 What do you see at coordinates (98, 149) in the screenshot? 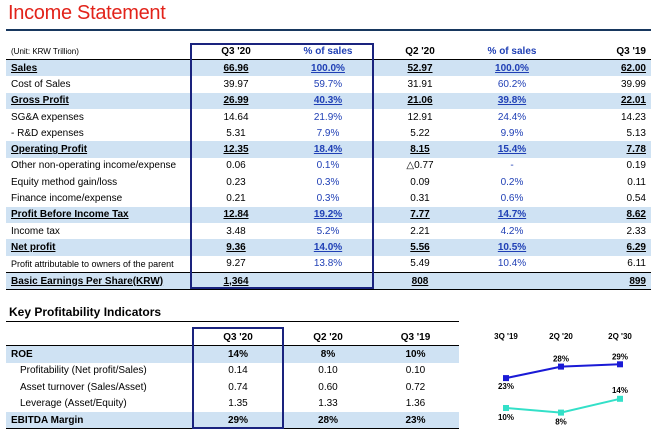
I see `row-label: Operating Profit` at bounding box center [98, 149].